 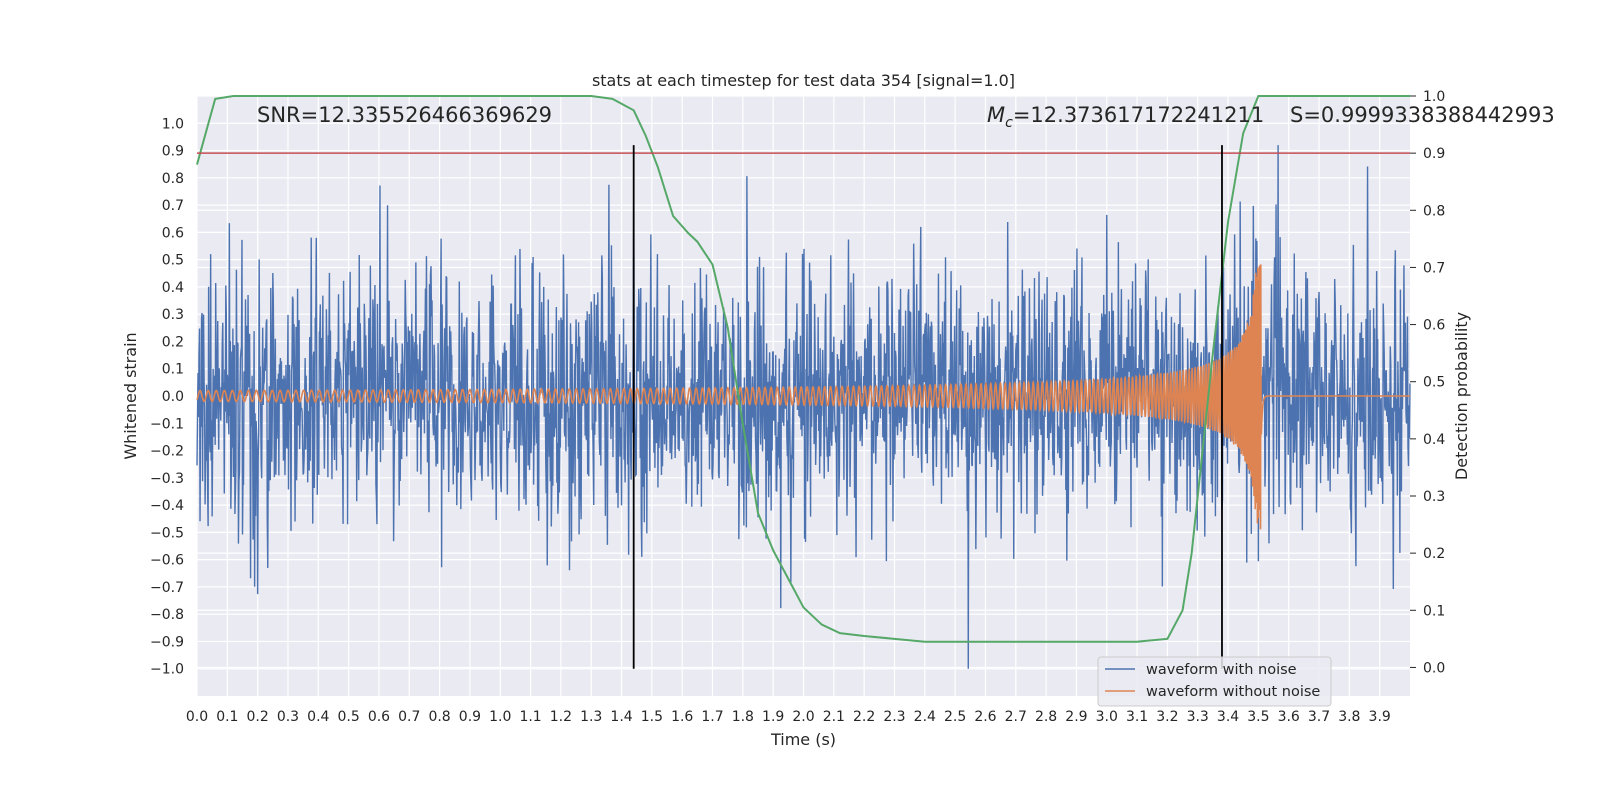 I want to click on x-tick-label: 0.9, so click(x=470, y=717).